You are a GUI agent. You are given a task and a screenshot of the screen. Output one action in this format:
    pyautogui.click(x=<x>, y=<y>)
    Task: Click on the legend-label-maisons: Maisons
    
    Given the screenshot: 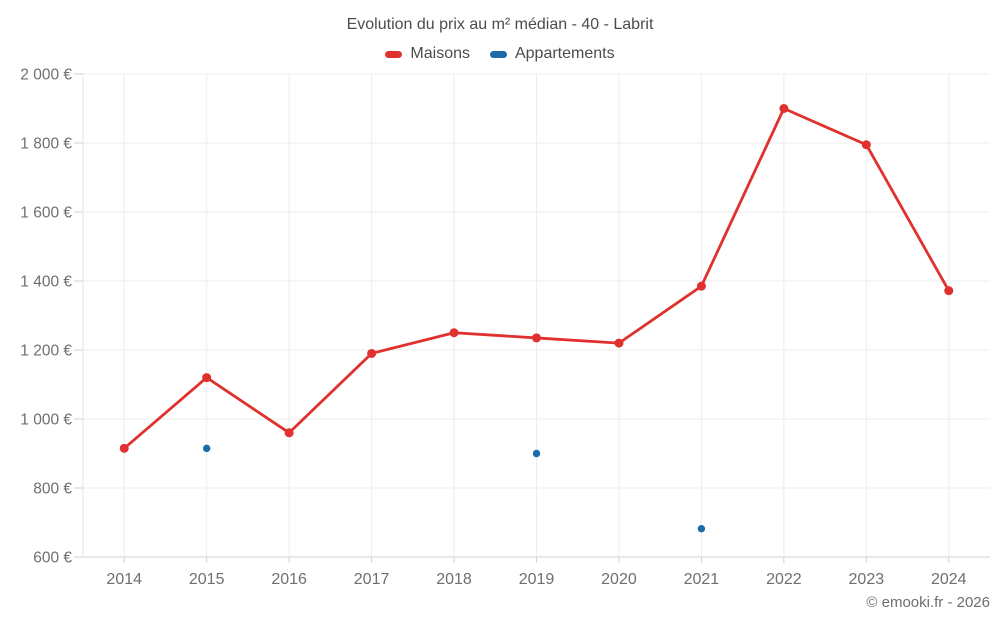 What is the action you would take?
    pyautogui.click(x=440, y=53)
    